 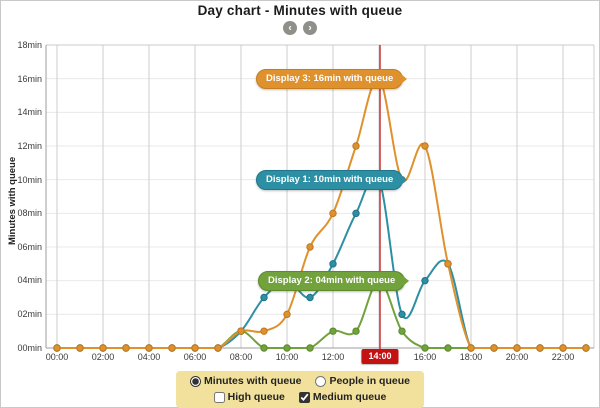 What do you see at coordinates (321, 381) in the screenshot?
I see `radio-people-in-queue-input` at bounding box center [321, 381].